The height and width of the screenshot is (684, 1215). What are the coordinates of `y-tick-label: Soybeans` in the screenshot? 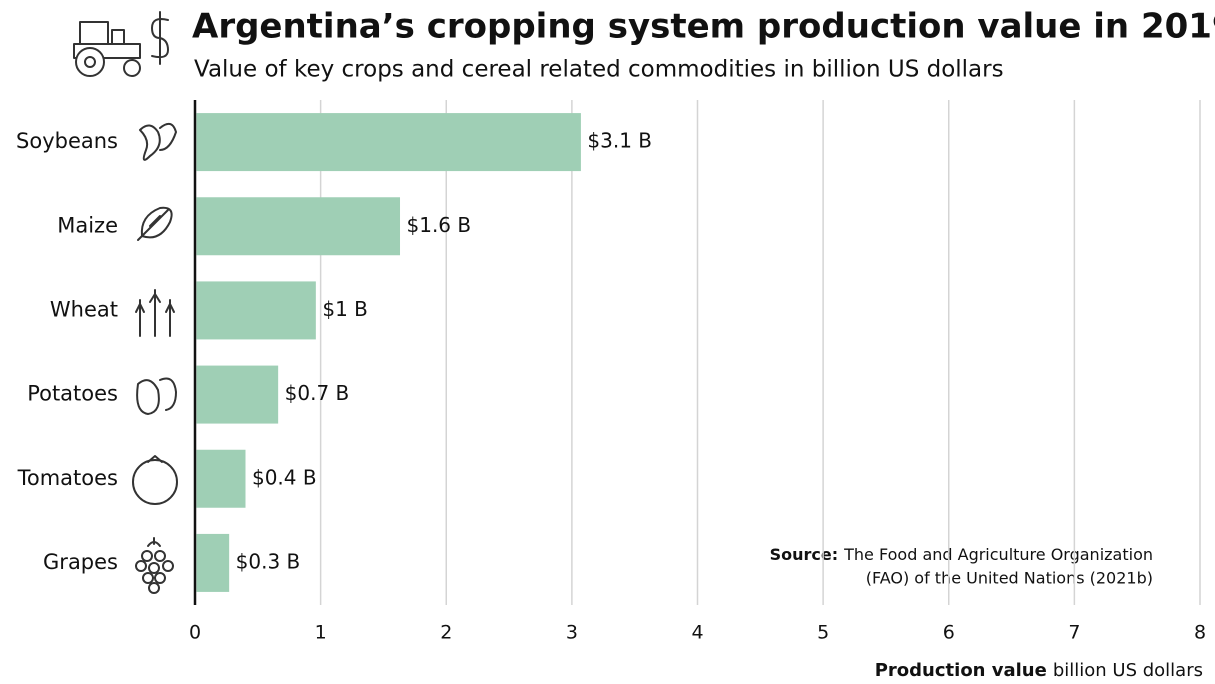 It's located at (67, 141).